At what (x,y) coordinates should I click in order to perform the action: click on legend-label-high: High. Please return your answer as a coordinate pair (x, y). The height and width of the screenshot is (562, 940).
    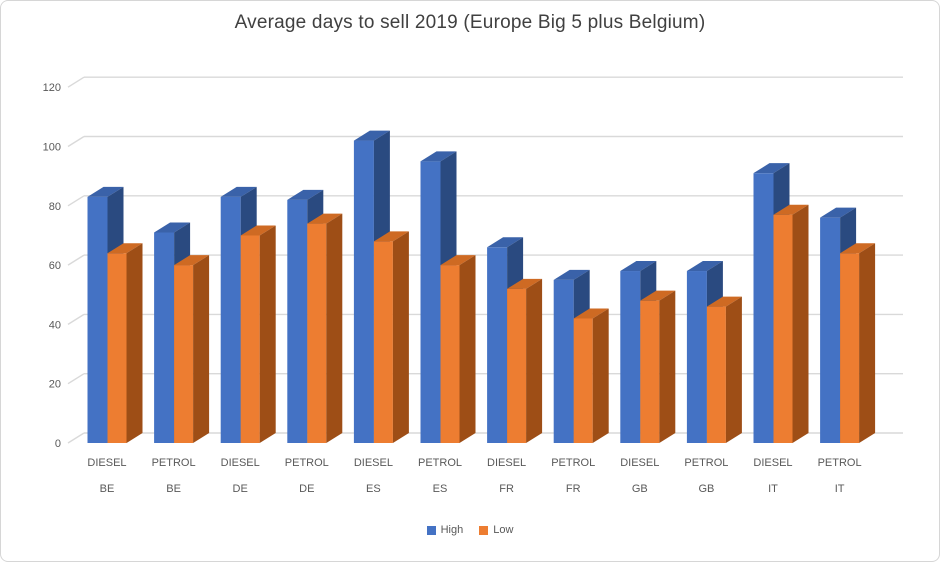
    Looking at the image, I should click on (452, 530).